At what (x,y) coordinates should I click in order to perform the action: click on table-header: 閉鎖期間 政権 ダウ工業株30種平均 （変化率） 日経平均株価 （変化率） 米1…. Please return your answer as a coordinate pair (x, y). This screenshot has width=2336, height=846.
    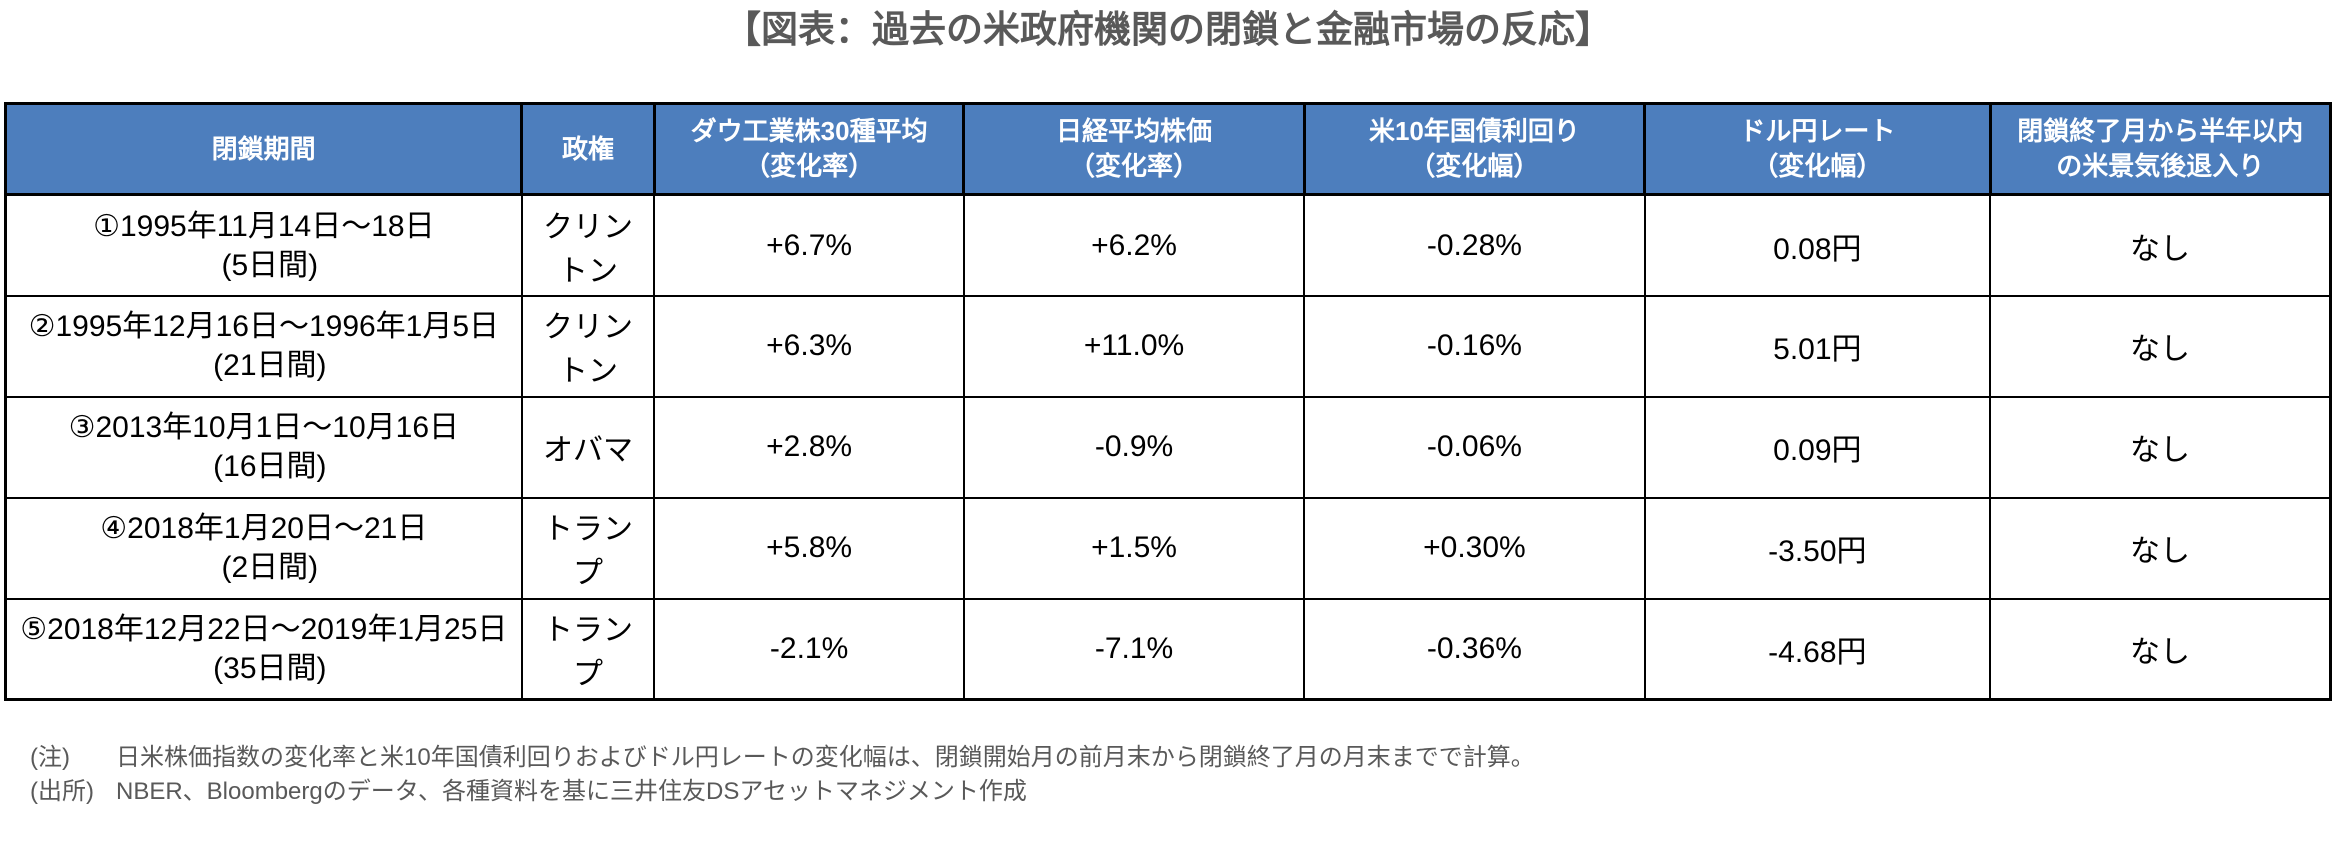
    Looking at the image, I should click on (1168, 149).